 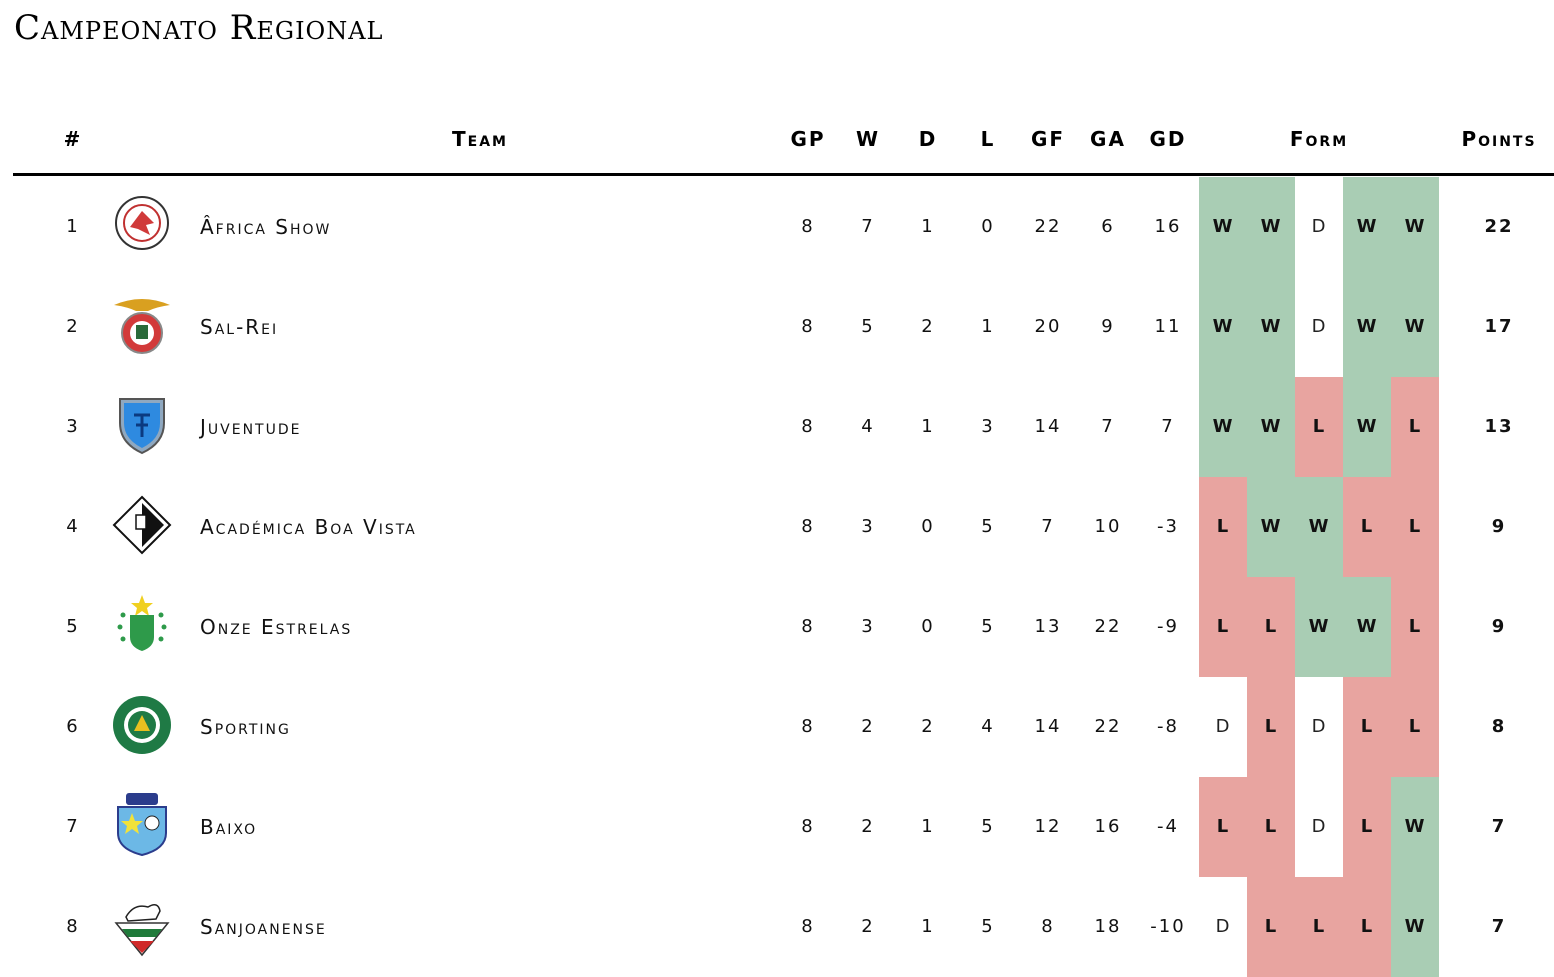 I want to click on points-cell: 13, so click(x=1499, y=426).